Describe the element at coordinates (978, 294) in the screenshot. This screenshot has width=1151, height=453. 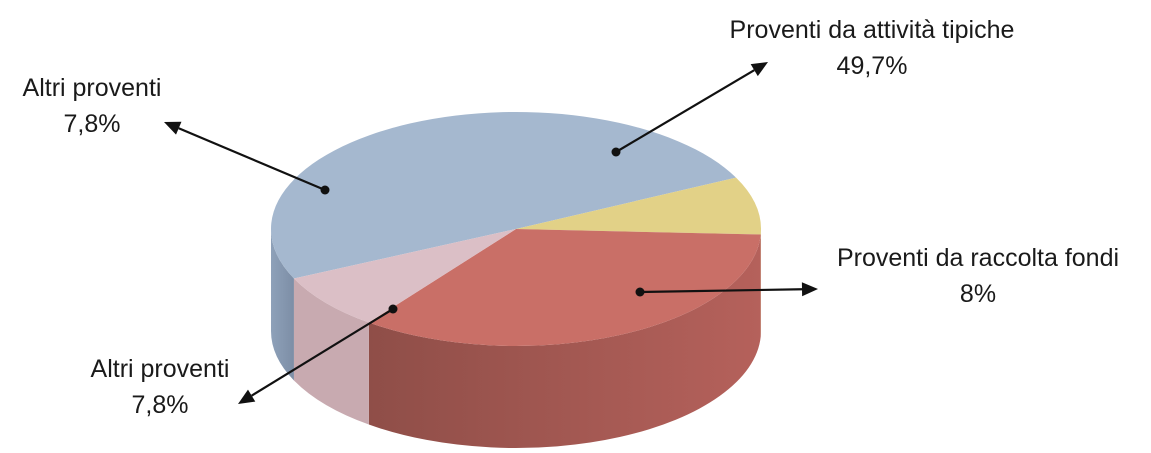
I see `label-slice-1-value: 8%` at that location.